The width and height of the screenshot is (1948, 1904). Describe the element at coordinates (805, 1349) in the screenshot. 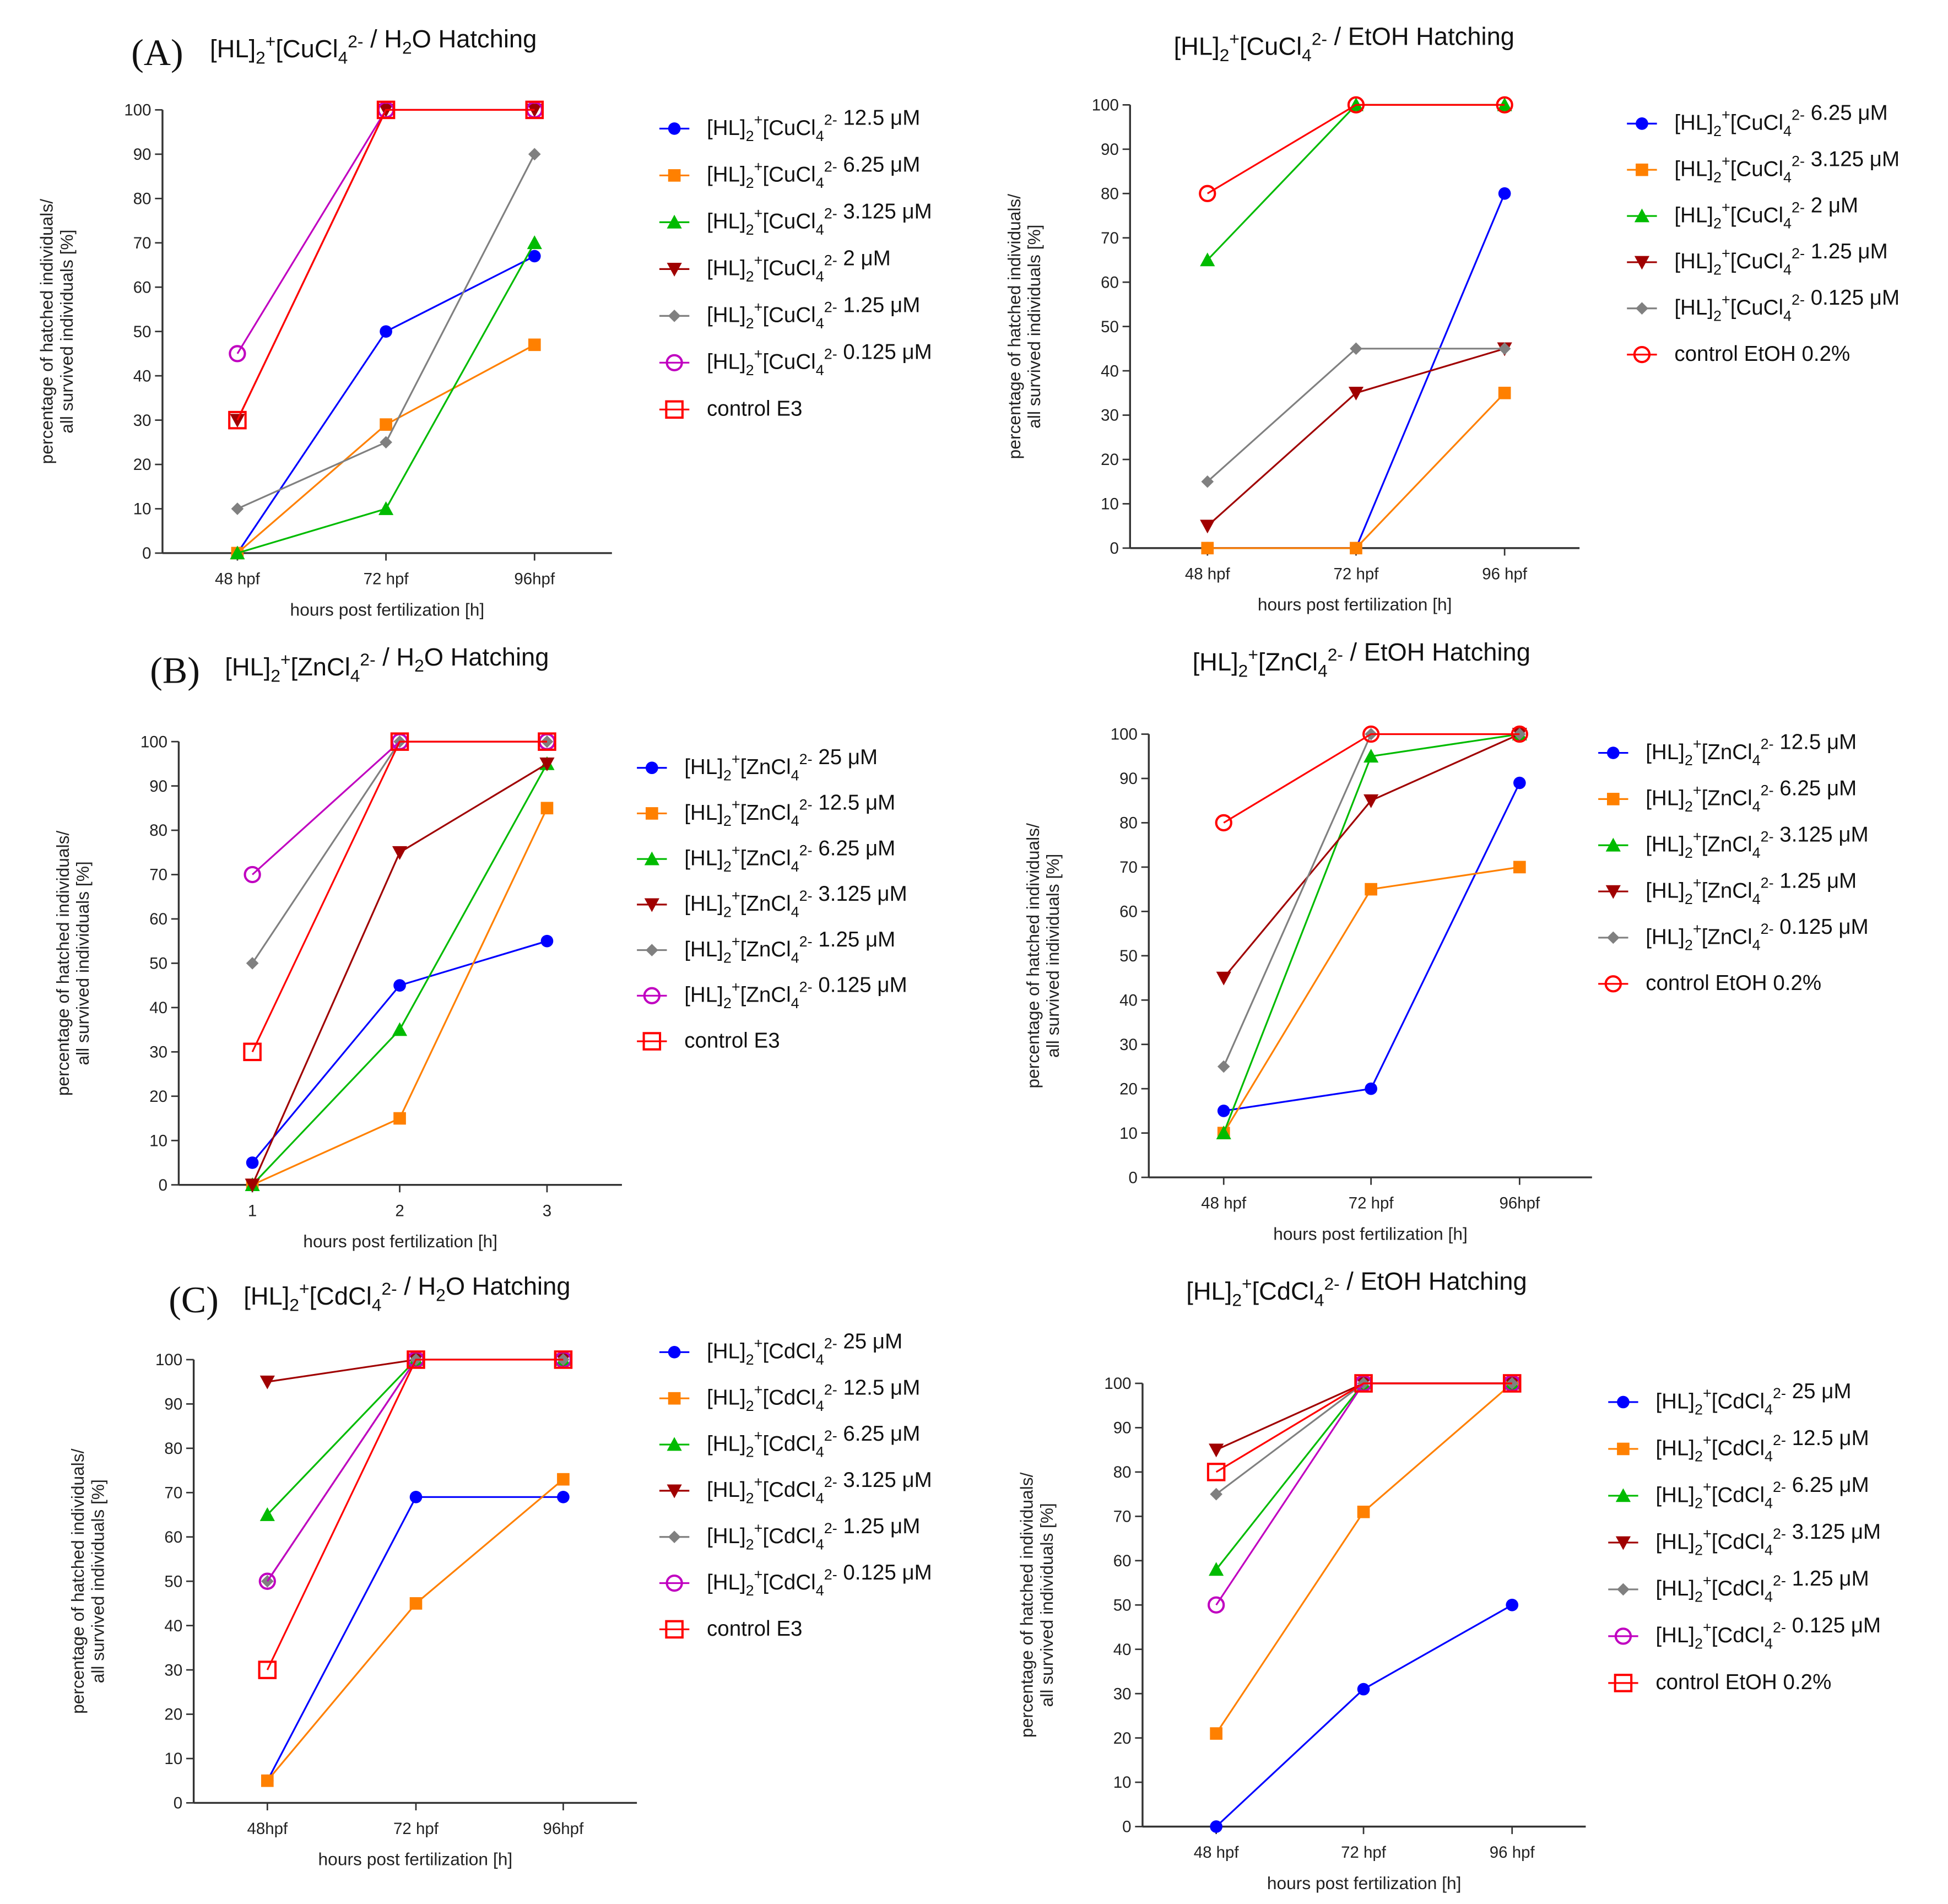

I see `legend-label: [HL]2+[CdCl42- 25 μM` at that location.